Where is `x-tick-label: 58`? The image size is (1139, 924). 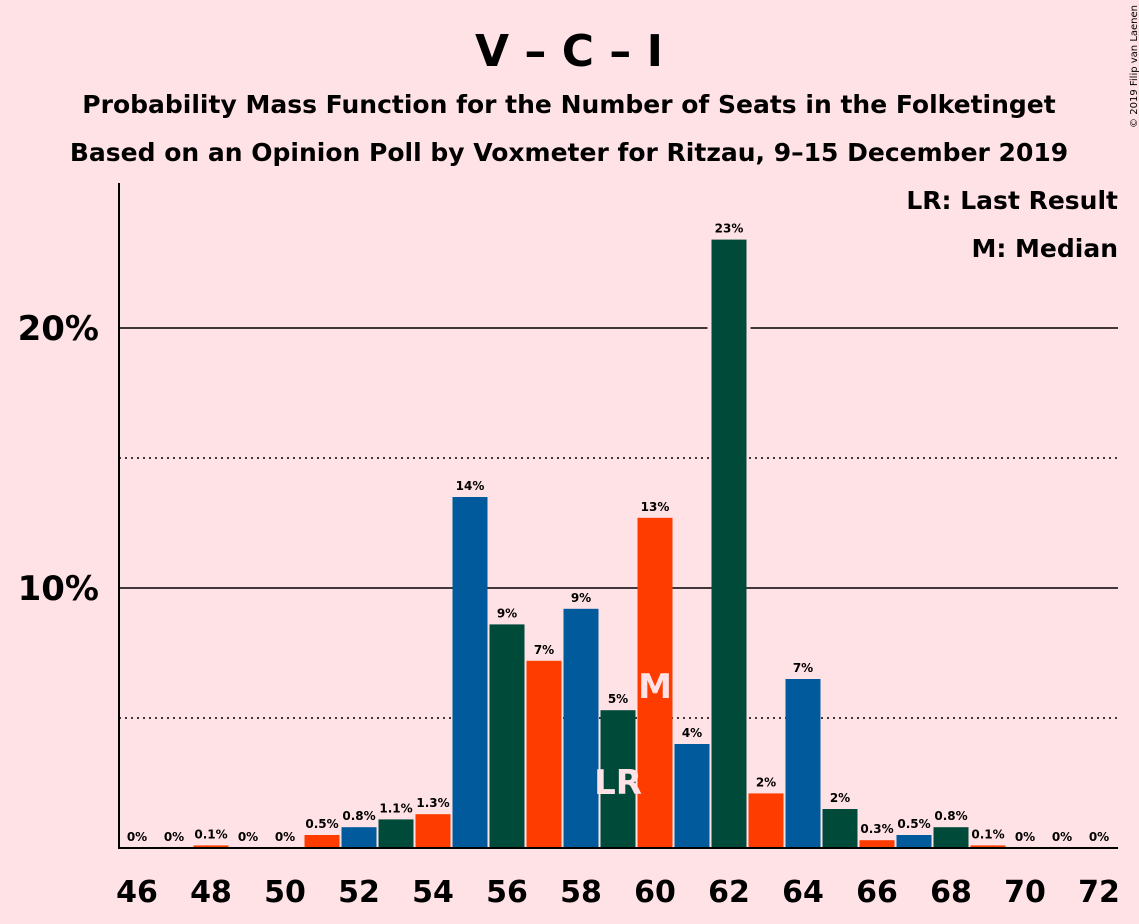 x-tick-label: 58 is located at coordinates (581, 892).